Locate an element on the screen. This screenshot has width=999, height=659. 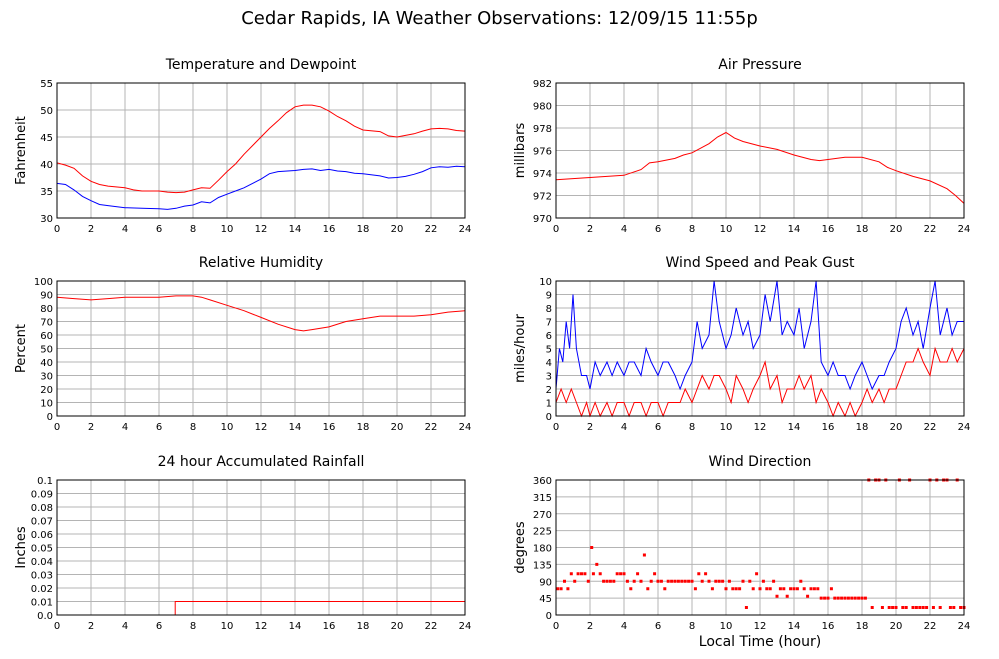
y-axis-label: degrees is located at coordinates (520, 547).